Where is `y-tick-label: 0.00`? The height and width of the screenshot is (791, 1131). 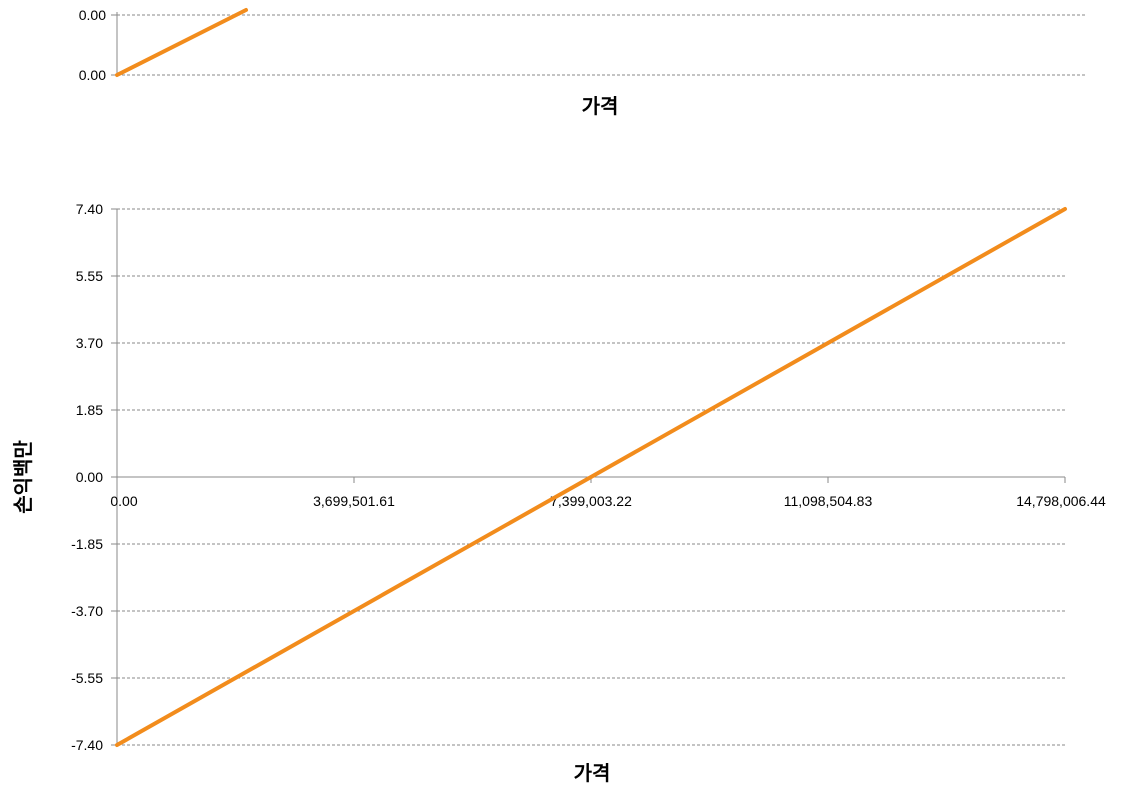
y-tick-label: 0.00 is located at coordinates (89, 477).